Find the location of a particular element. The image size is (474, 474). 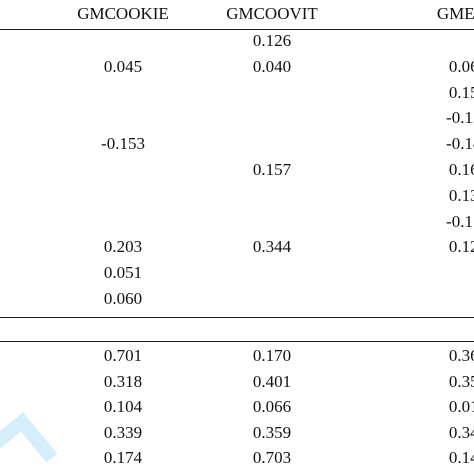

top-cell-r9-c3: 0.128 is located at coordinates (461, 246).